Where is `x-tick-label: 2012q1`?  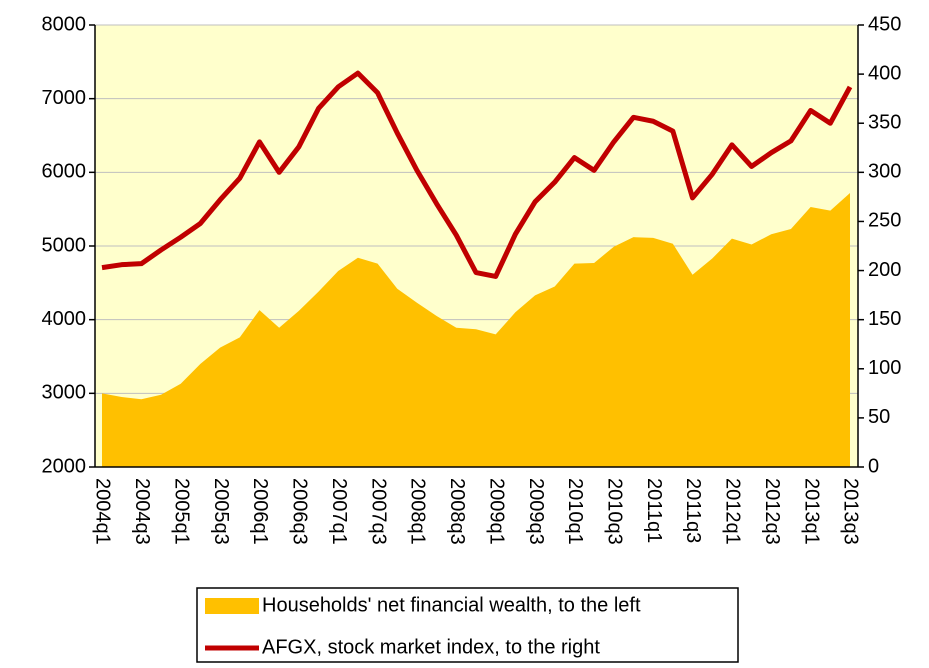
x-tick-label: 2012q1 is located at coordinates (733, 511).